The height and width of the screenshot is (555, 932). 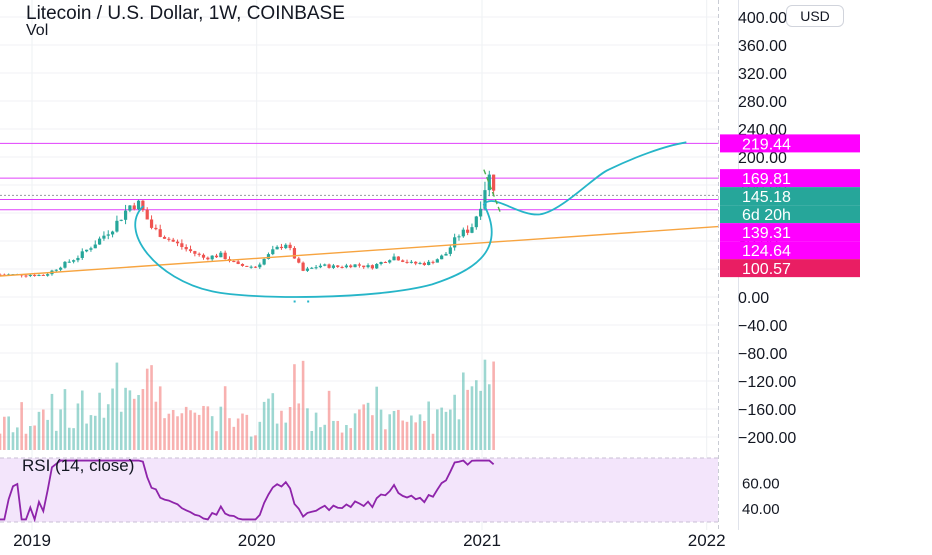 What do you see at coordinates (761, 484) in the screenshot?
I see `rsi-tick-label: 60.00` at bounding box center [761, 484].